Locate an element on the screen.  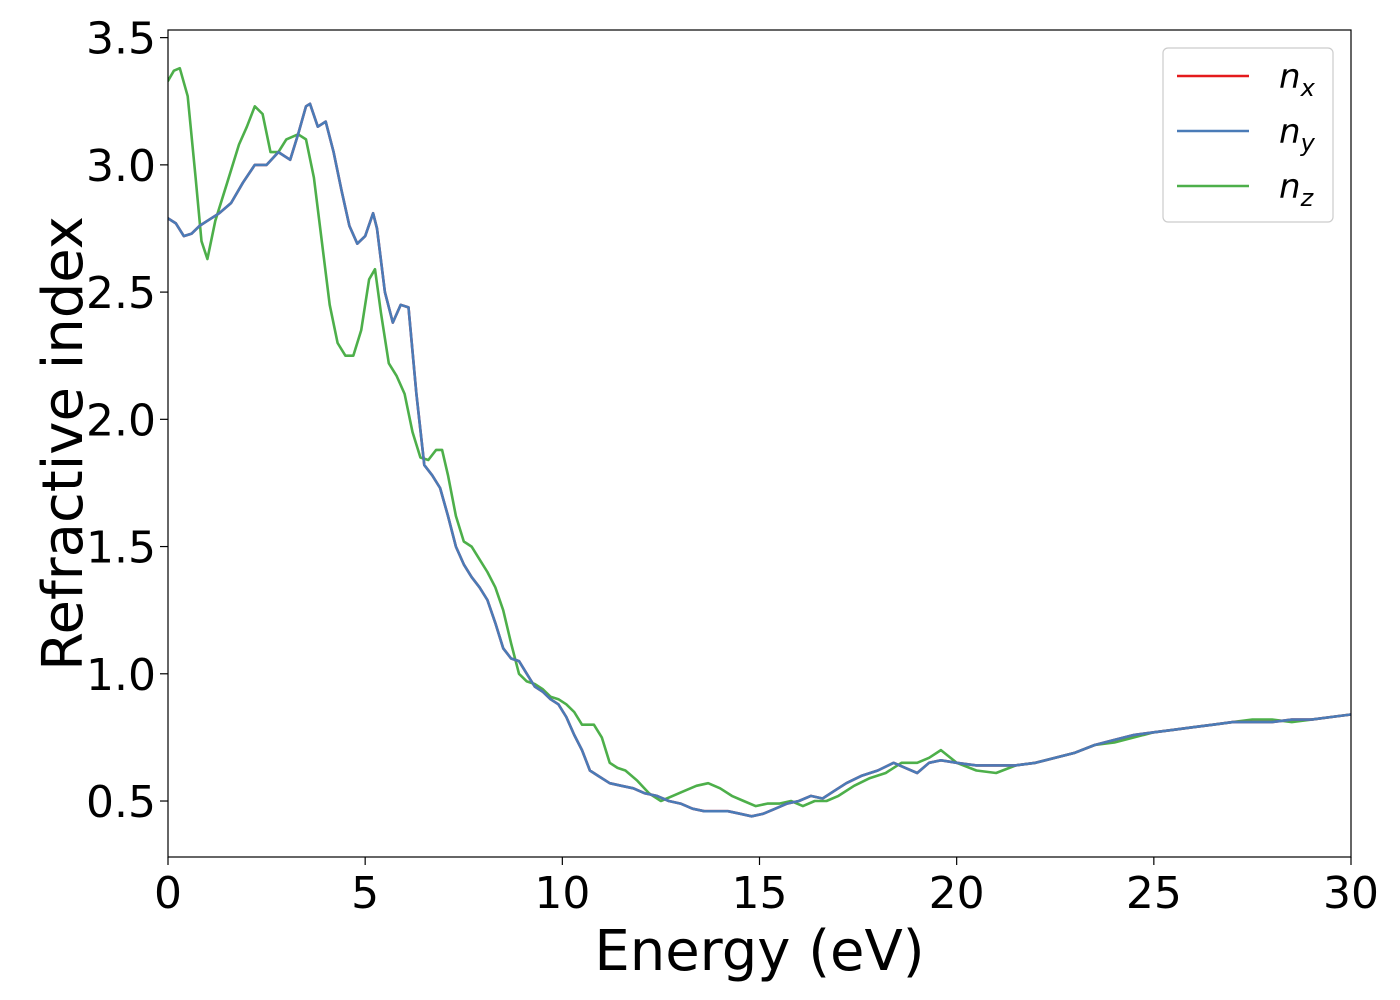
legend-item-n-y: ny is located at coordinates (1246, 134).